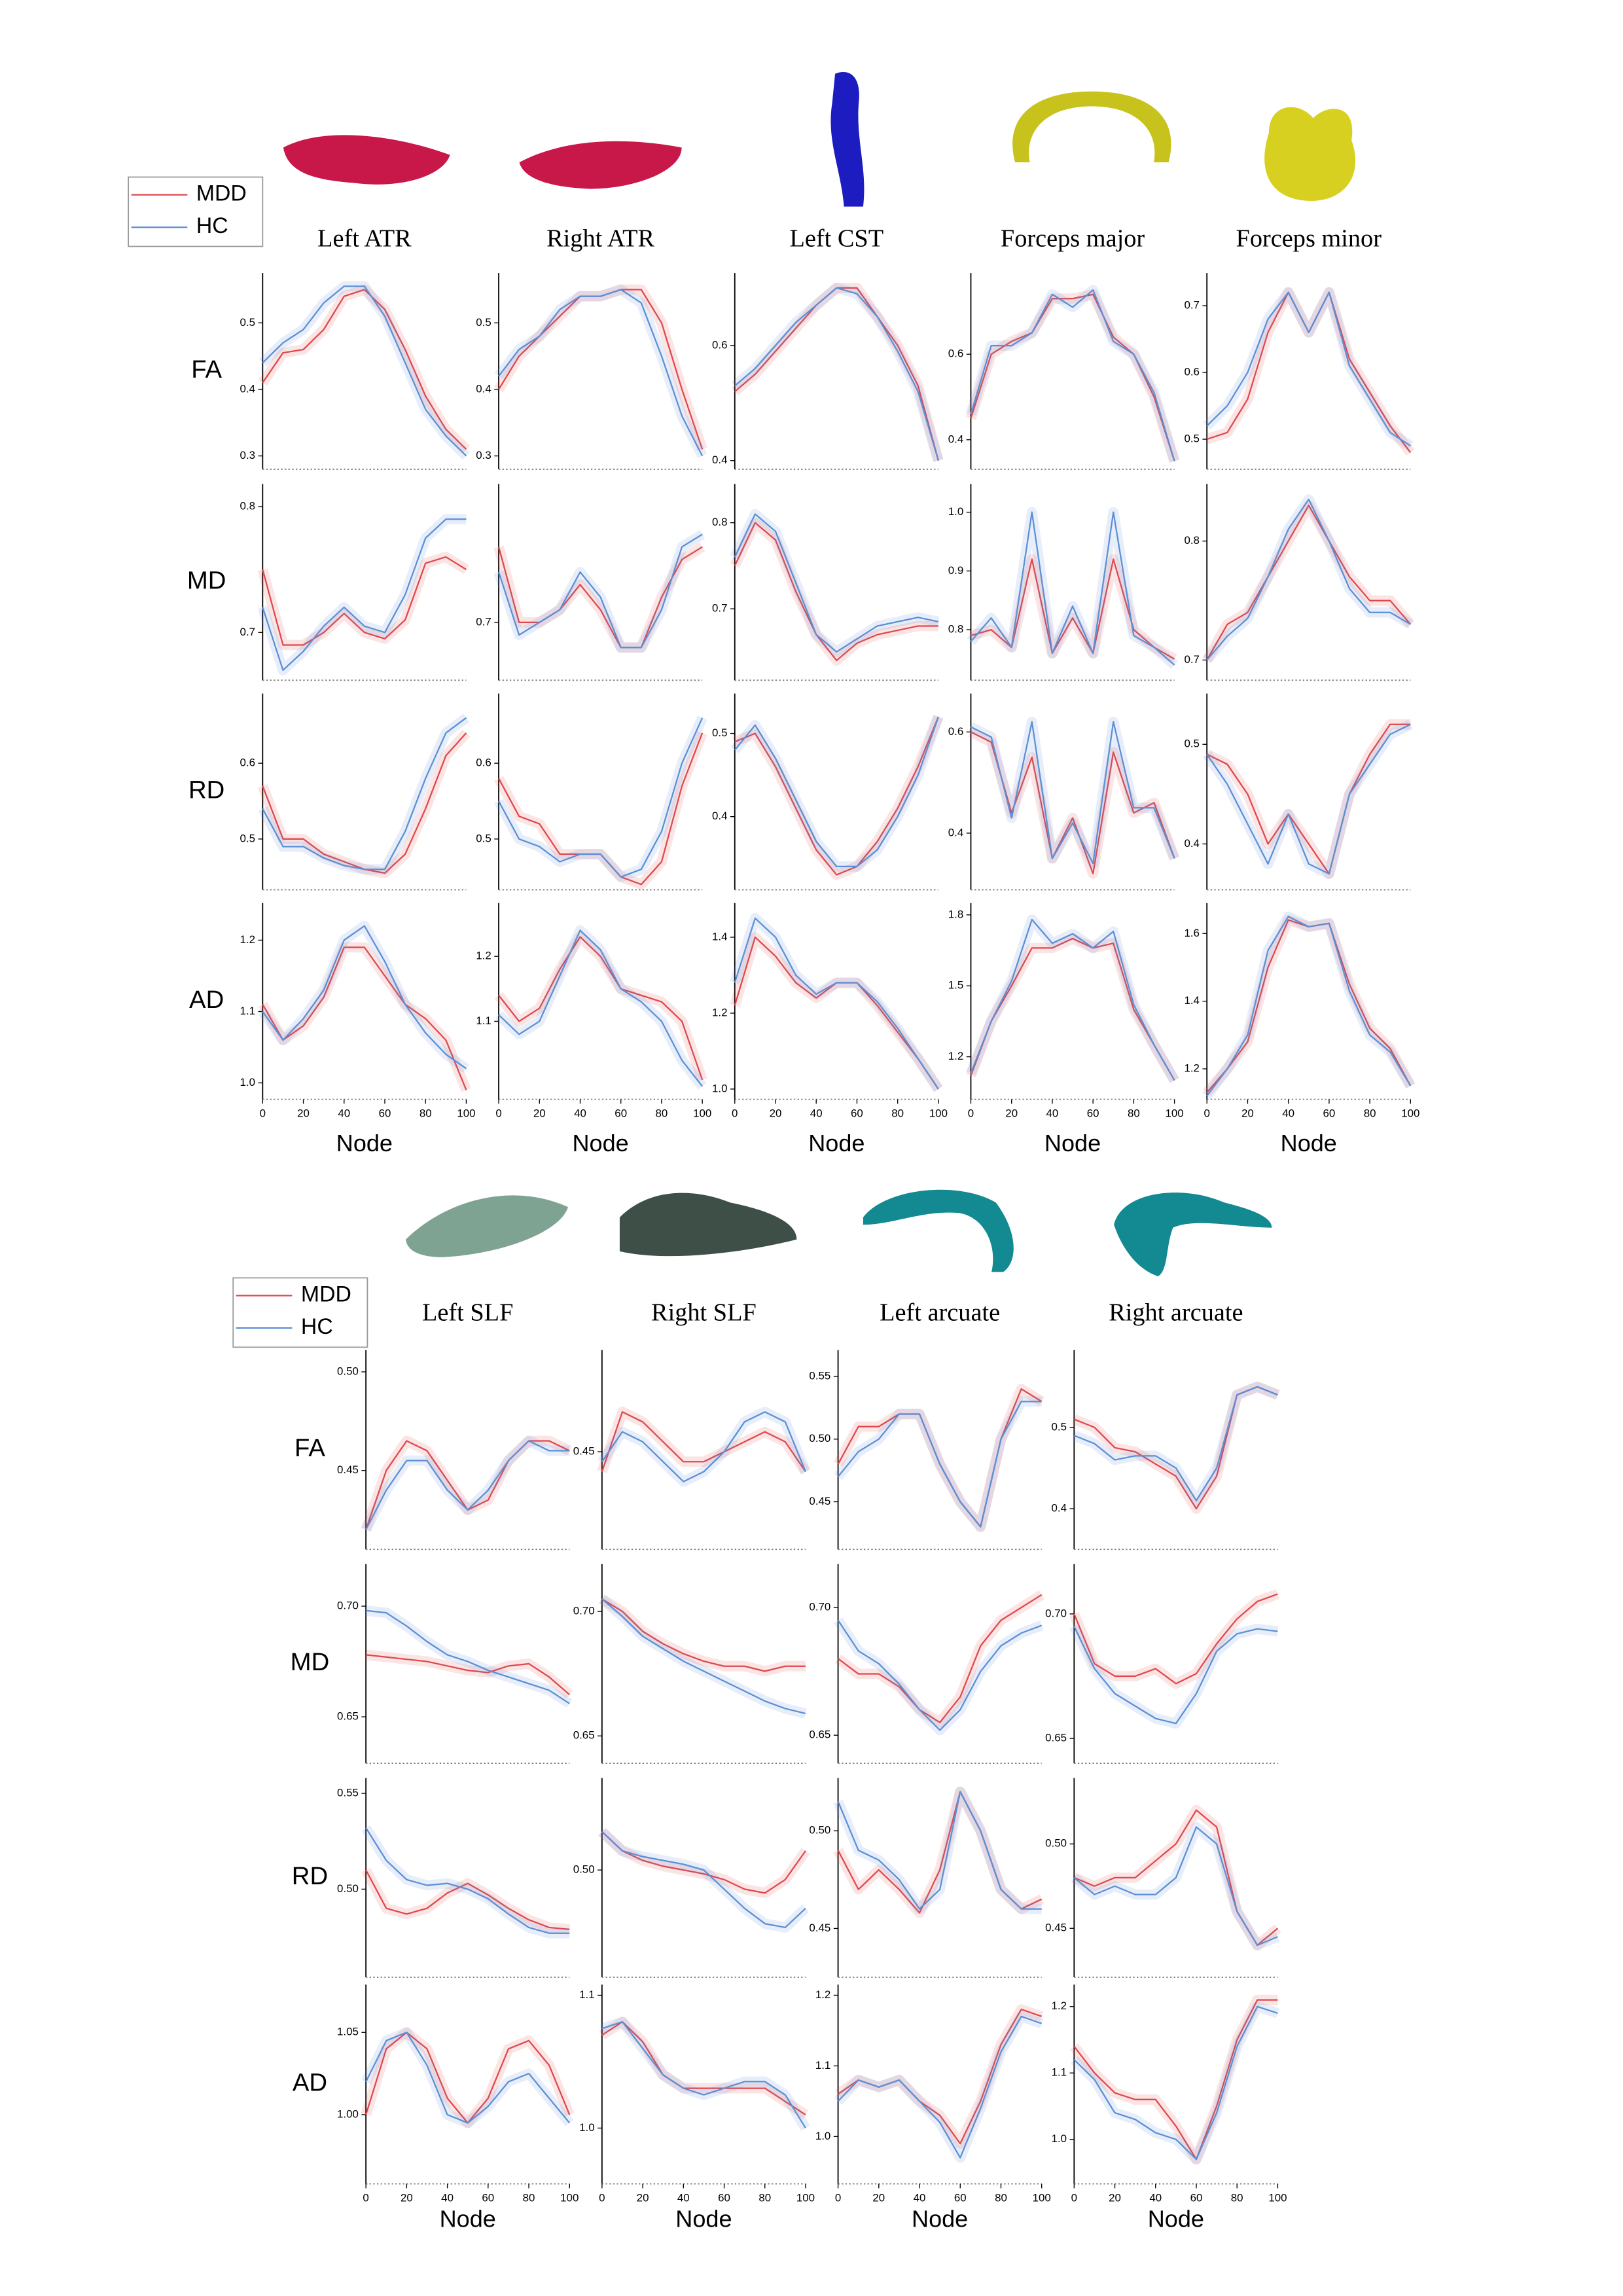 This screenshot has width=1623, height=2296. I want to click on row-label: RD, so click(206, 790).